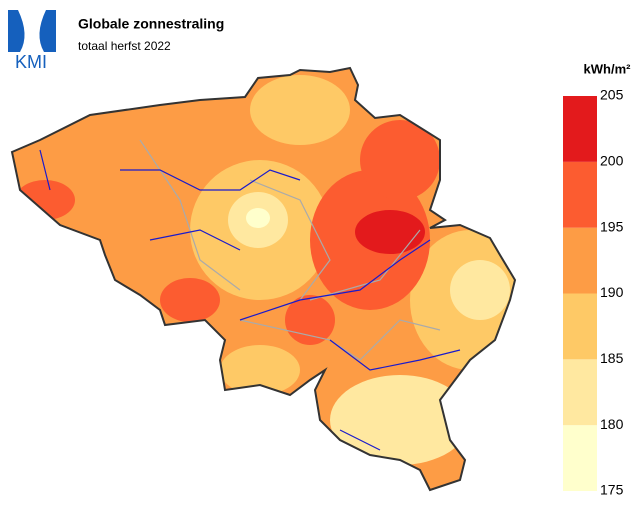 The height and width of the screenshot is (507, 640). I want to click on logo: KMI, so click(32, 41).